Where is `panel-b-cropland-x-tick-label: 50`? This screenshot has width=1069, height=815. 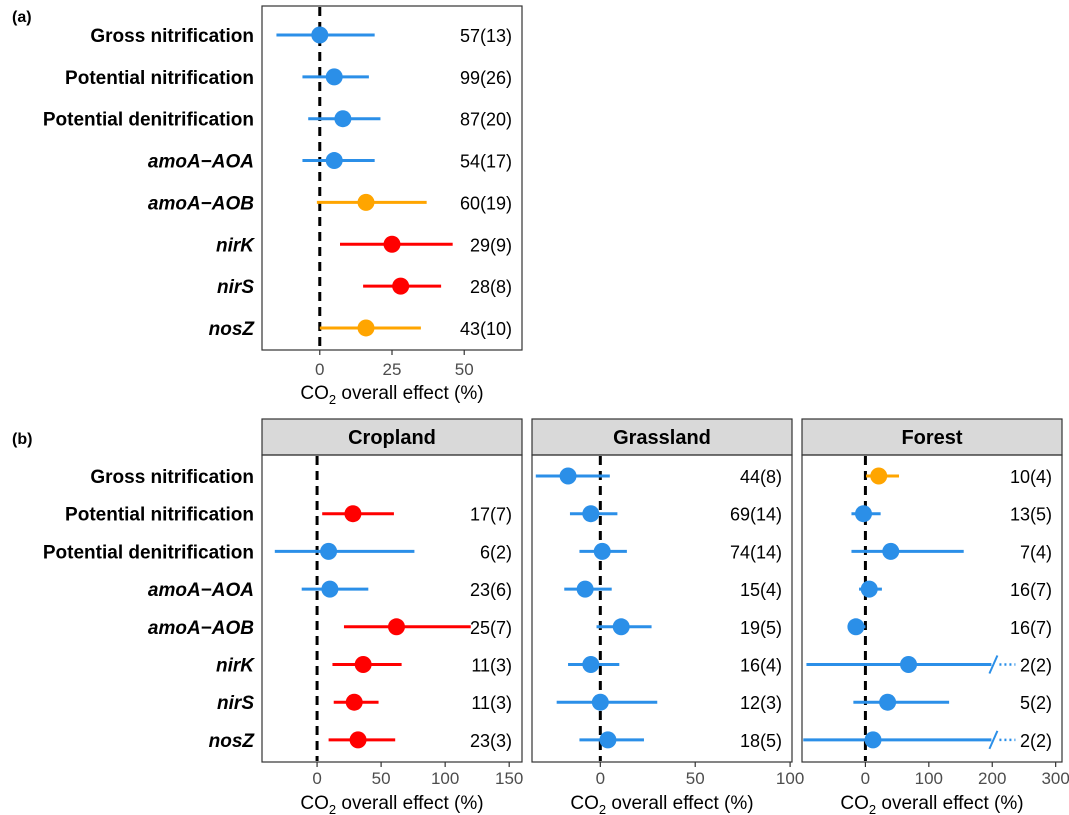 panel-b-cropland-x-tick-label: 50 is located at coordinates (381, 778).